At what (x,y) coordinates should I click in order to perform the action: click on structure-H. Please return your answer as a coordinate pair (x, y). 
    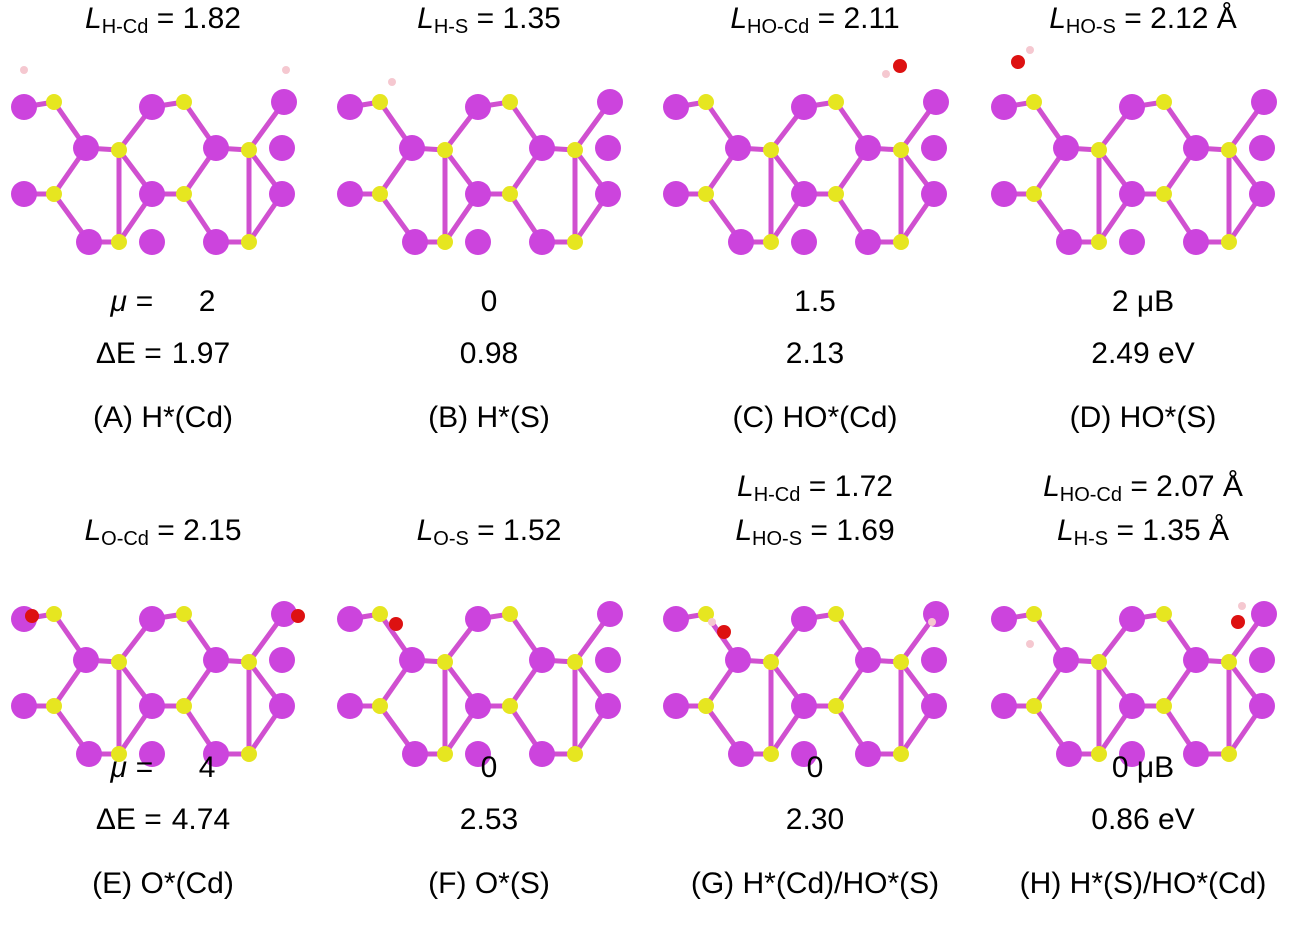
    Looking at the image, I should click on (1134, 684).